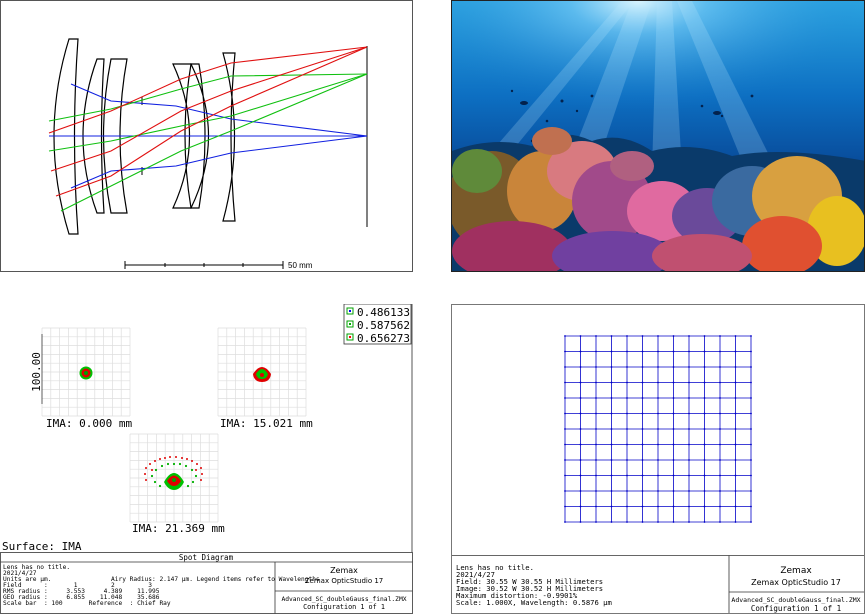 The image size is (865, 614). Describe the element at coordinates (206, 557) in the screenshot. I see `spot-title: Spot Diagram` at that location.